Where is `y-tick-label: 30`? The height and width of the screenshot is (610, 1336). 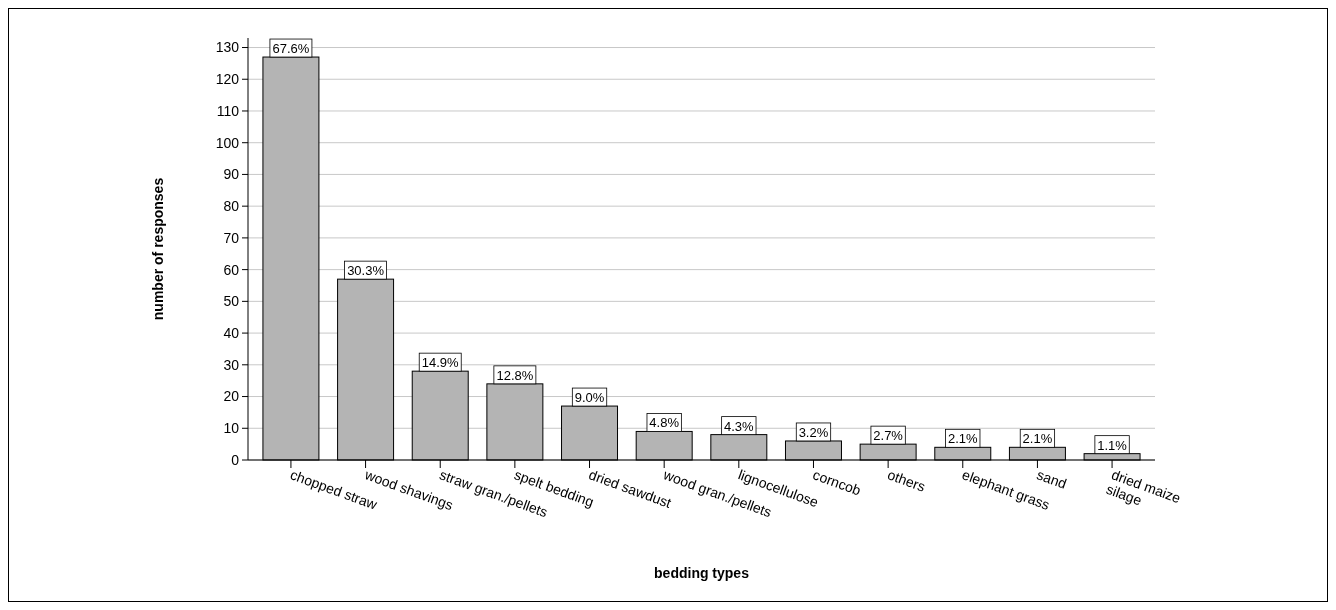
y-tick-label: 30 is located at coordinates (231, 364).